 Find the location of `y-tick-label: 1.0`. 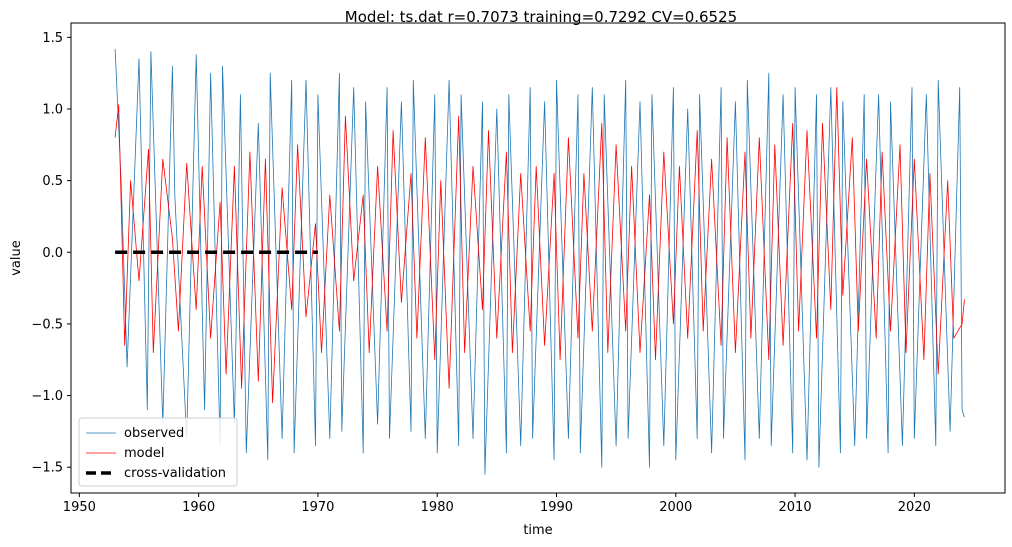

y-tick-label: 1.0 is located at coordinates (52, 109).